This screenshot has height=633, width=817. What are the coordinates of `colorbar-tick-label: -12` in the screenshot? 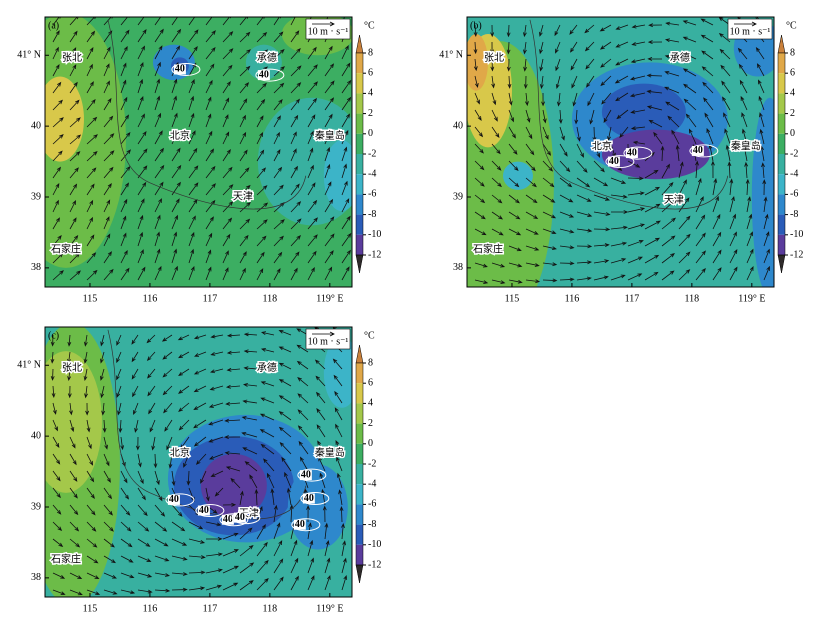 It's located at (374, 254).